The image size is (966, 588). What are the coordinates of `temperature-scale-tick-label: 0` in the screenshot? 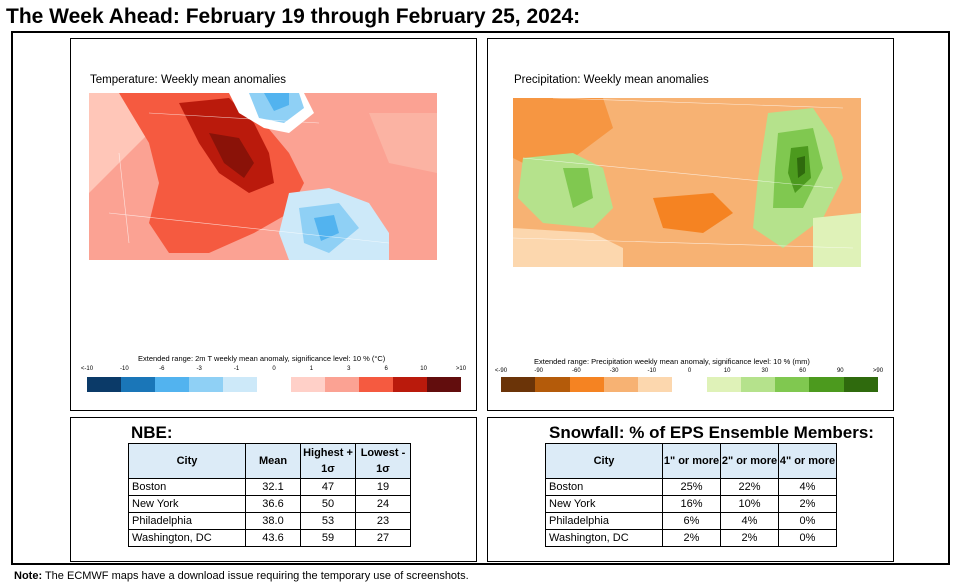 It's located at (274, 369).